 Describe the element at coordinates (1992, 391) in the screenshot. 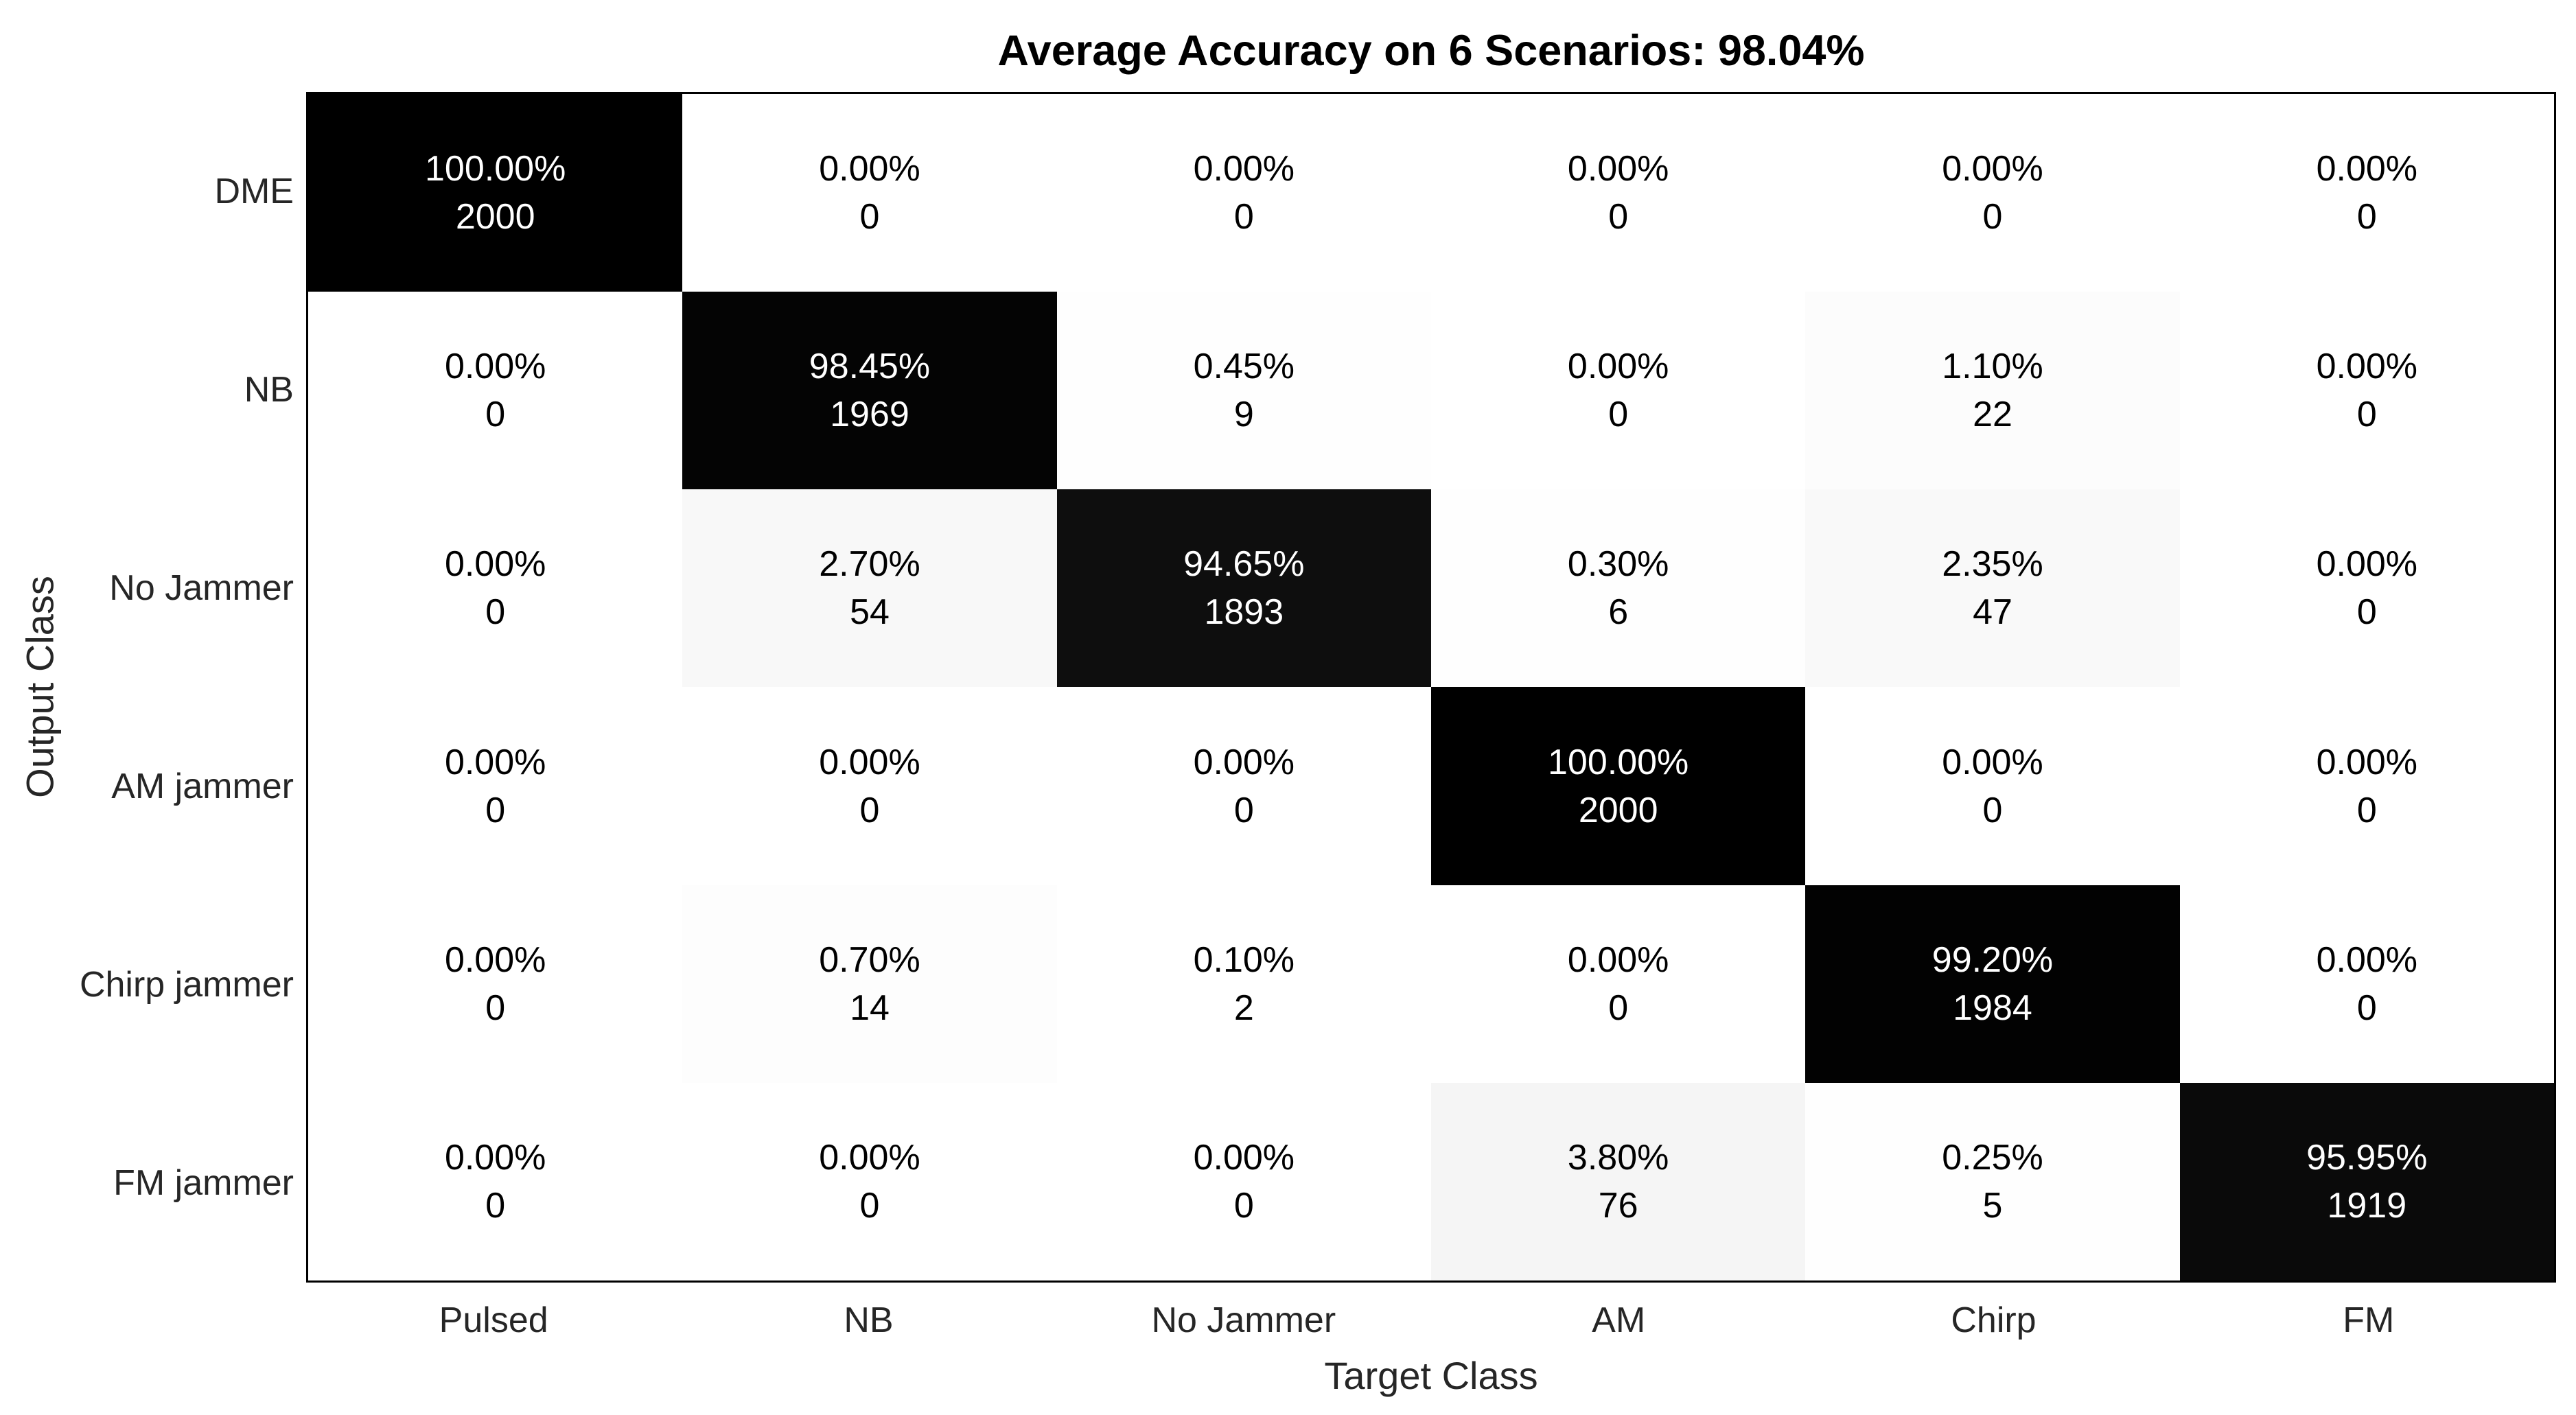

I see `matrix-cell: 1.10% 22` at that location.